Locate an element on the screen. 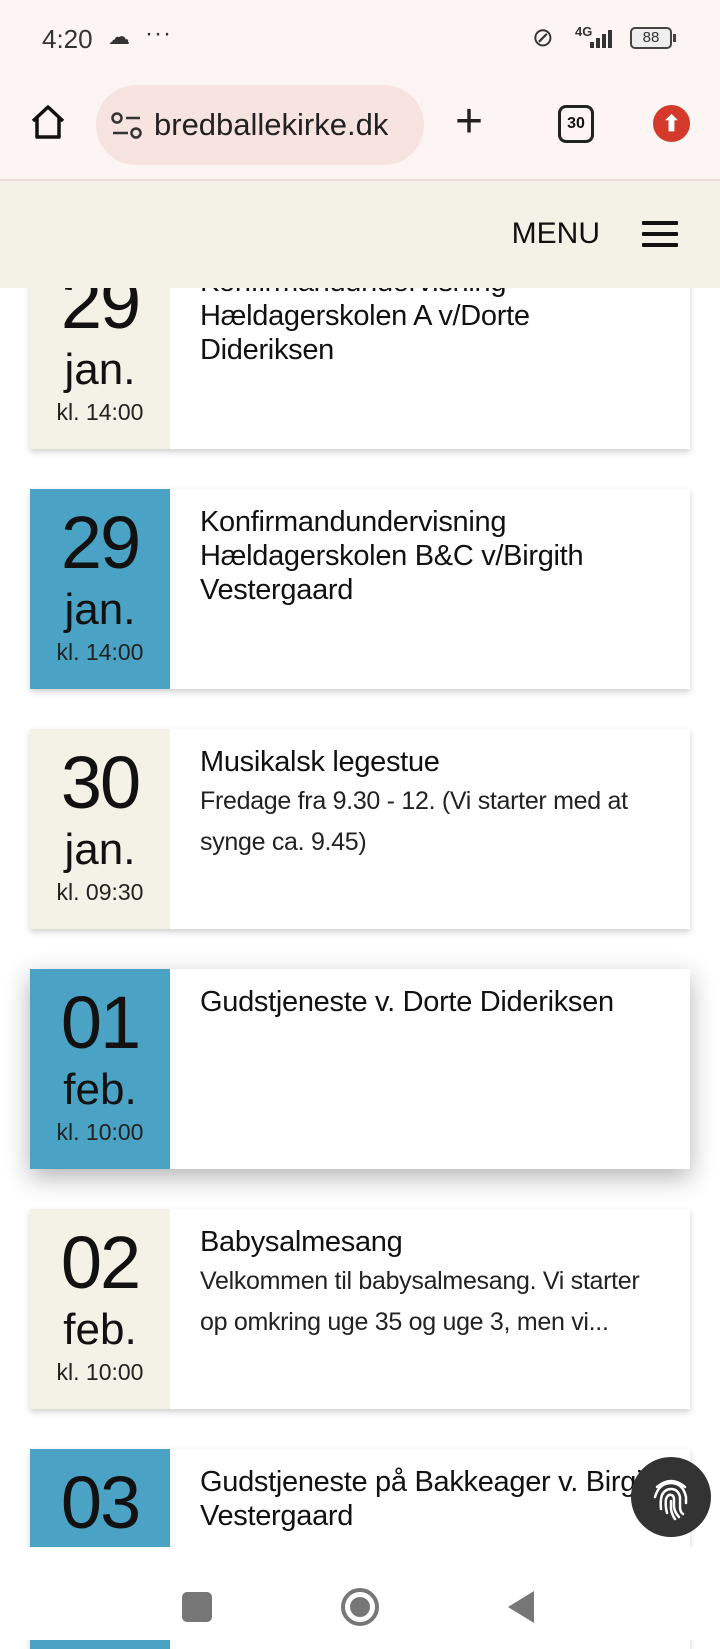  url-bar: bredballekirke.dk is located at coordinates (260, 125).